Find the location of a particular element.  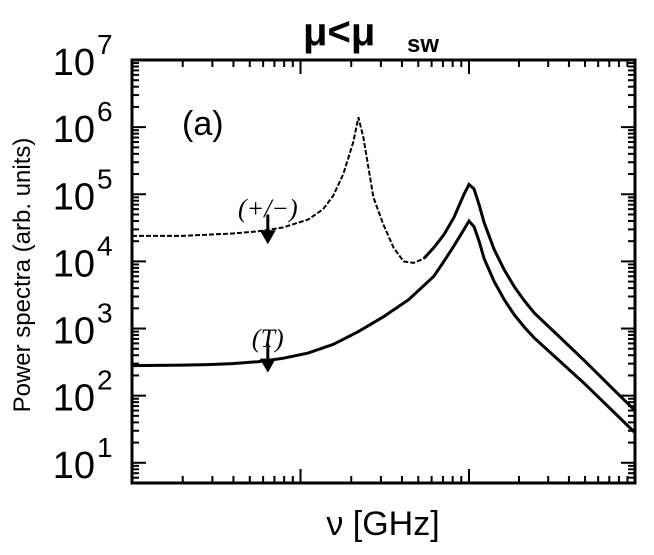

y-tick-label: 10 5 is located at coordinates (83, 190).